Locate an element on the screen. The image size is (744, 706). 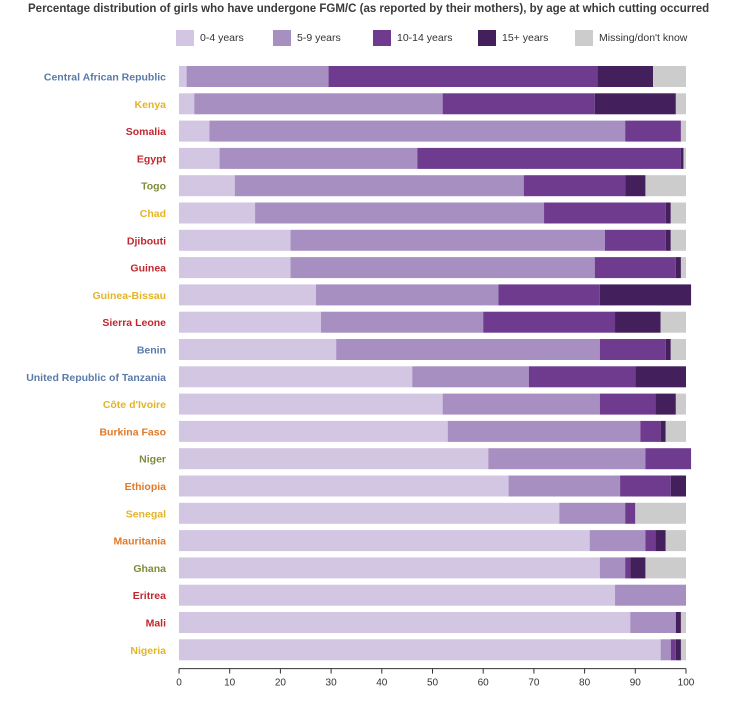
x-tick-label-10: 10 is located at coordinates (230, 683).